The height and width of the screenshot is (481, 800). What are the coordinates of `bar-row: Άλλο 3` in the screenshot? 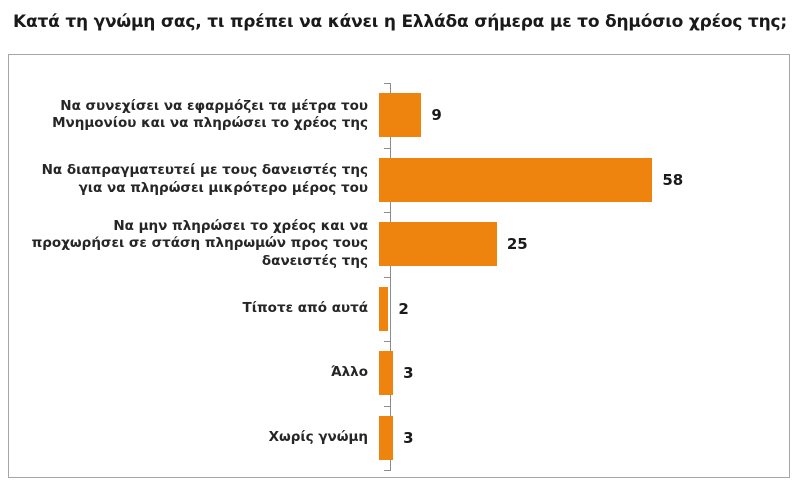 It's located at (399, 373).